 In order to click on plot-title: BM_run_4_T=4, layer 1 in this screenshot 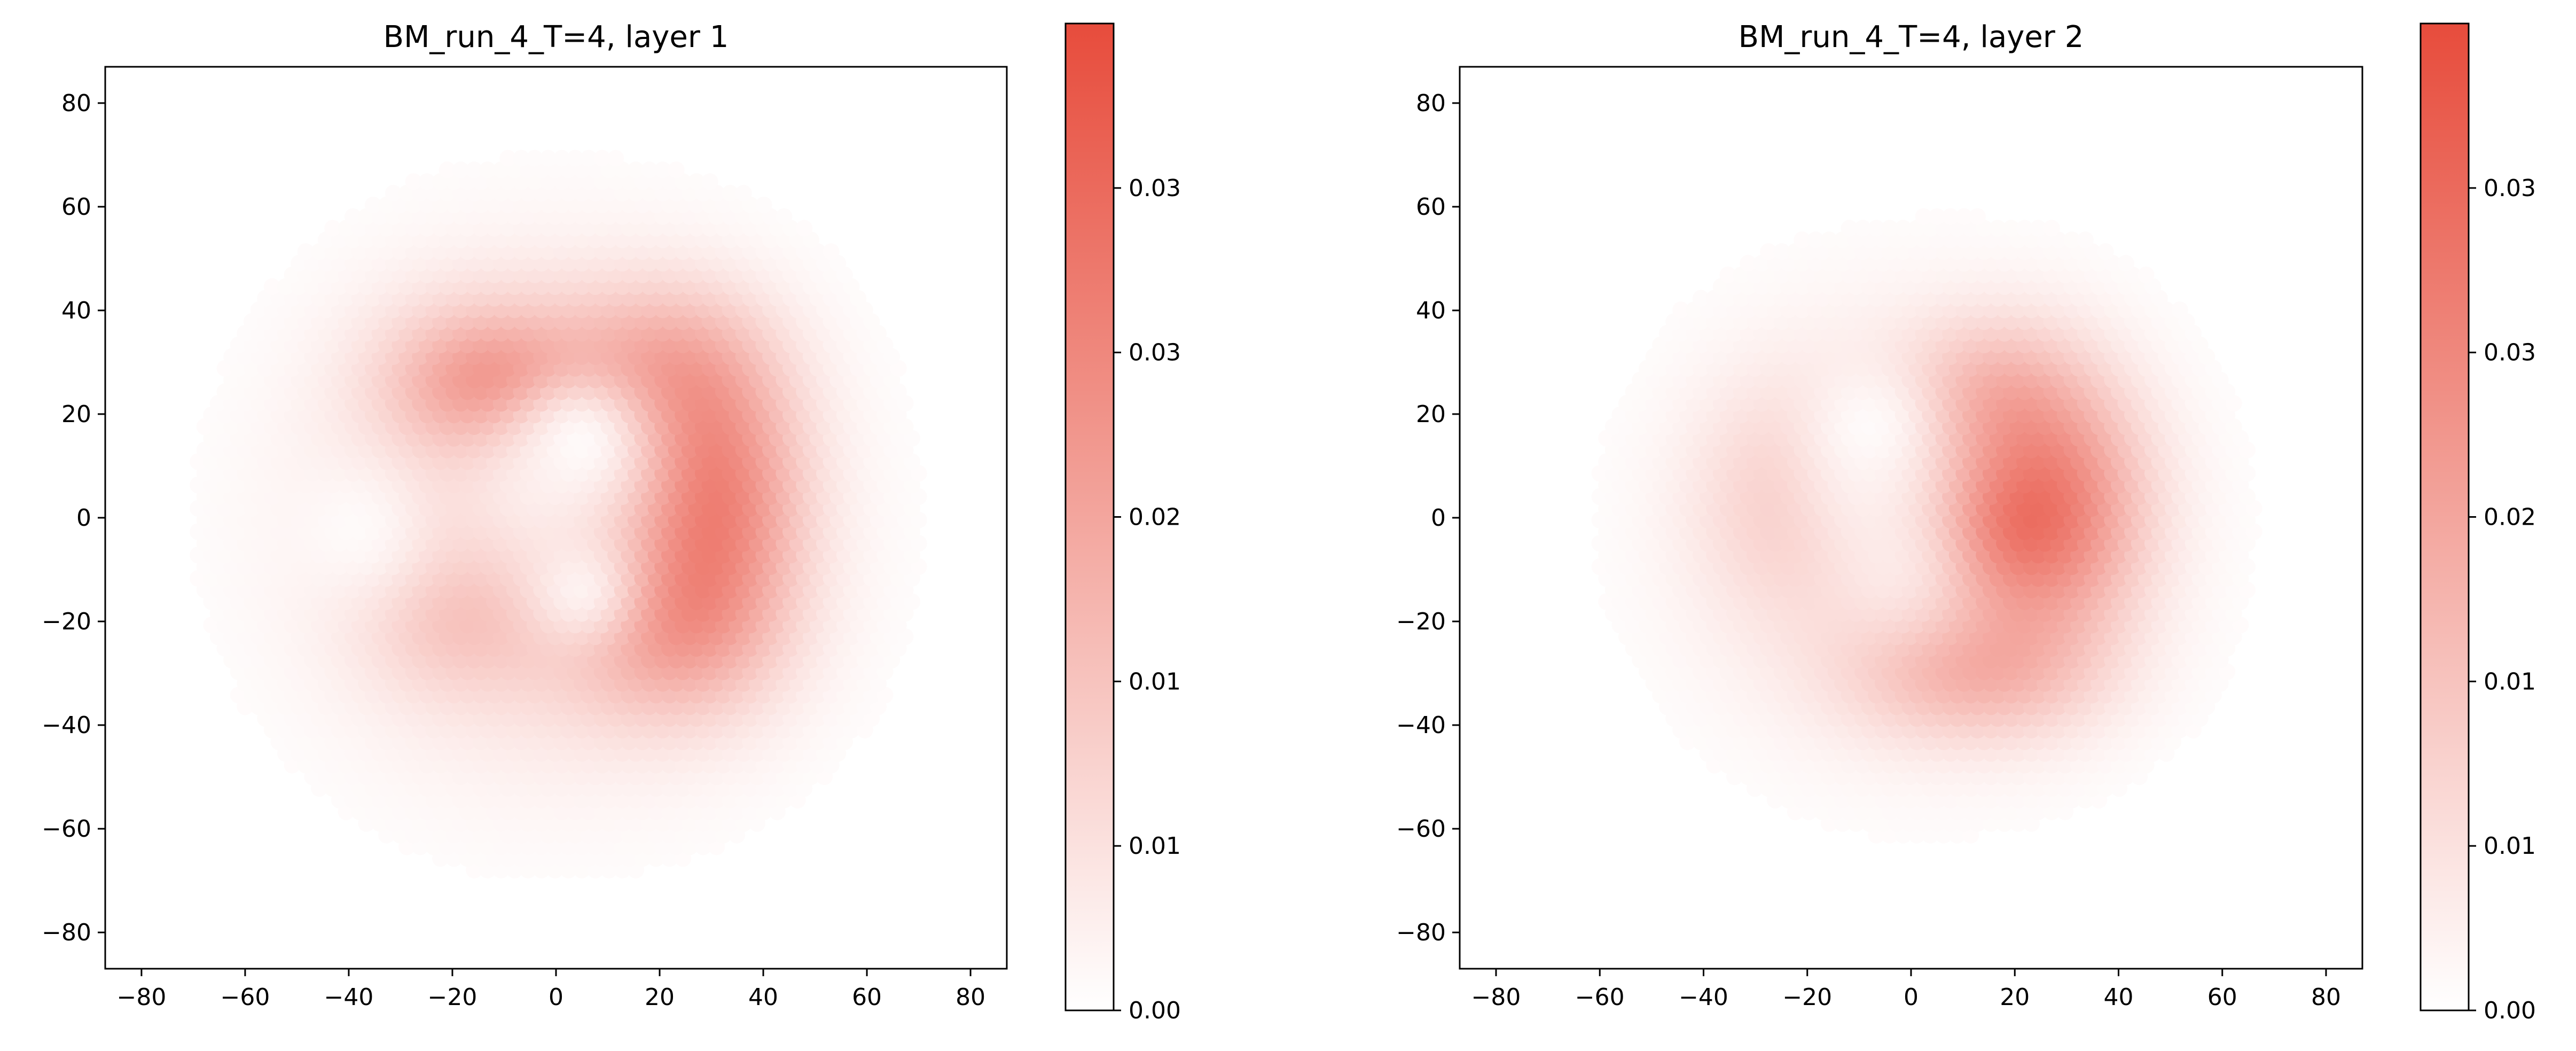, I will do `click(556, 38)`.